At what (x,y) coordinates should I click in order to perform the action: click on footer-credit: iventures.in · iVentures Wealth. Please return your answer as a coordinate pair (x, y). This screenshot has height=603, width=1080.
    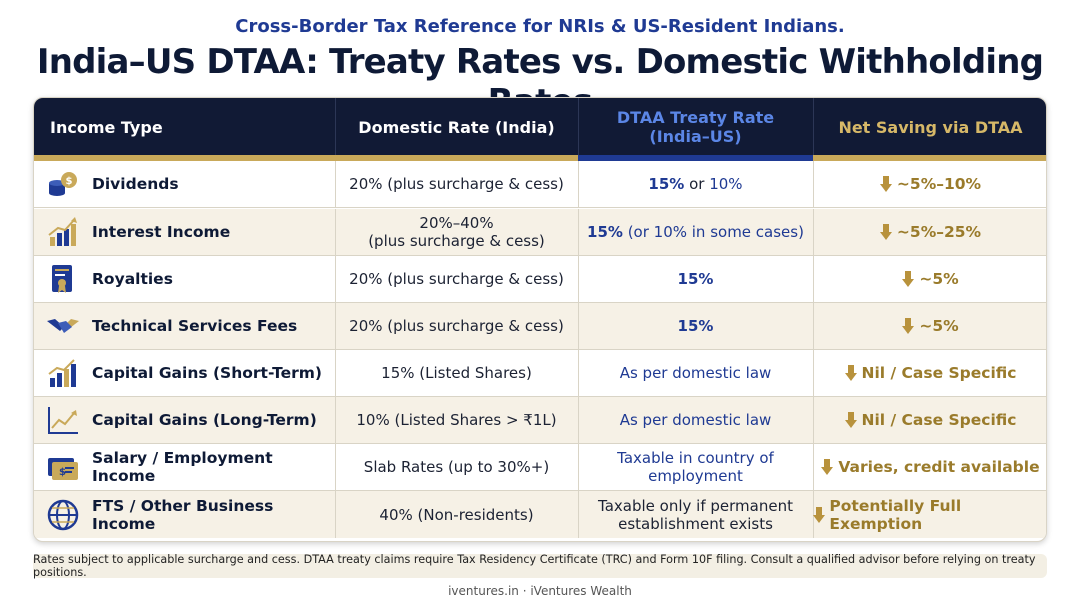
    Looking at the image, I should click on (540, 591).